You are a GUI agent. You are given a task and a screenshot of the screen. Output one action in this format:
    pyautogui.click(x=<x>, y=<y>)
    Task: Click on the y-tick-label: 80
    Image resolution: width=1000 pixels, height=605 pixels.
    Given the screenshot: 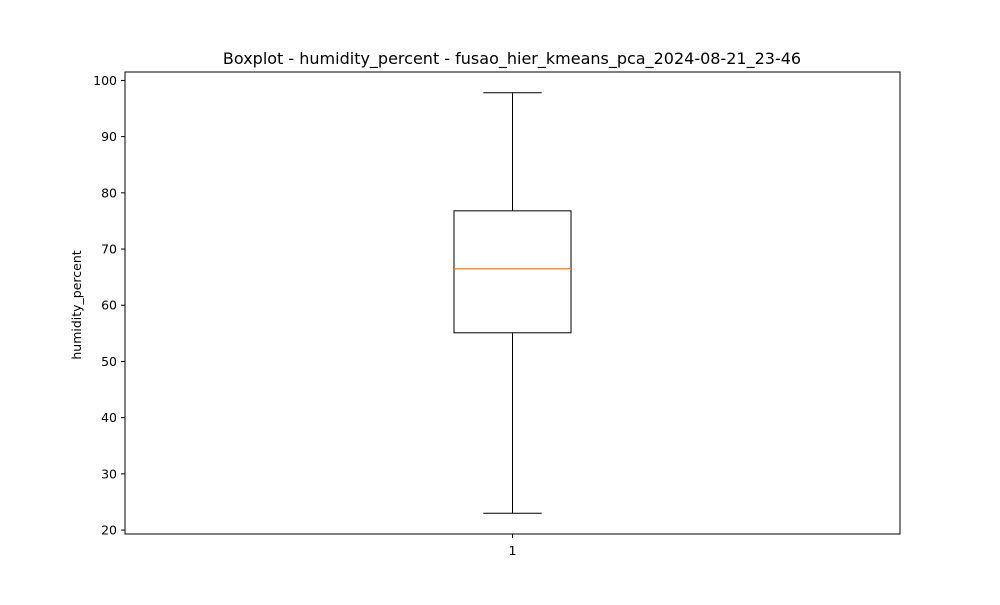 What is the action you would take?
    pyautogui.click(x=109, y=192)
    